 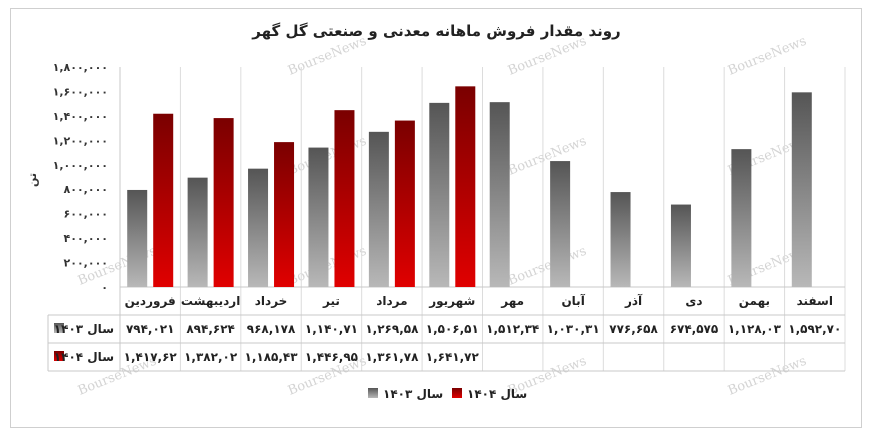 What do you see at coordinates (755, 329) in the screenshot?
I see `data-label: ۱,۱۲۸,۰۳` at bounding box center [755, 329].